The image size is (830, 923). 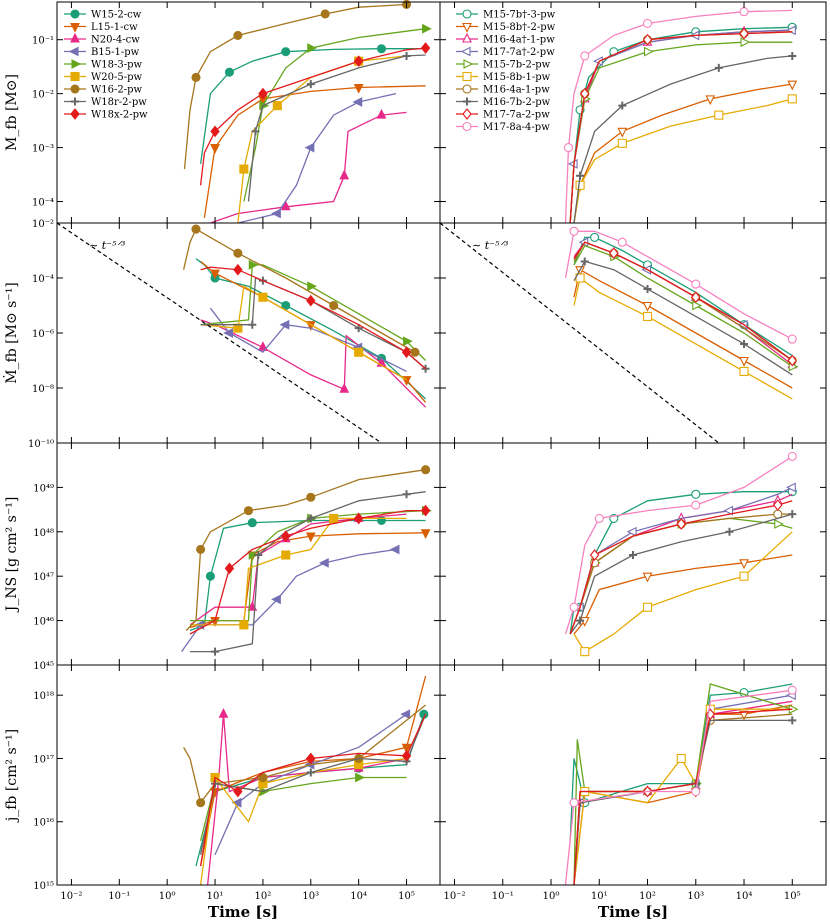 I want to click on right-mdot-line-M16-4a†-1-pw, so click(x=683, y=303).